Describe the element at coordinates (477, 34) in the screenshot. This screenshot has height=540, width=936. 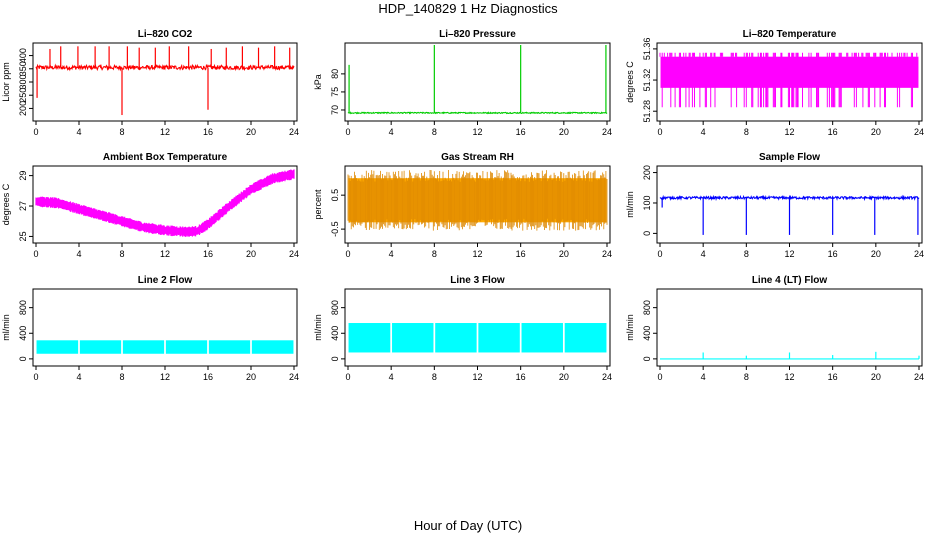
I see `panel-title: Li–820 Pressure` at that location.